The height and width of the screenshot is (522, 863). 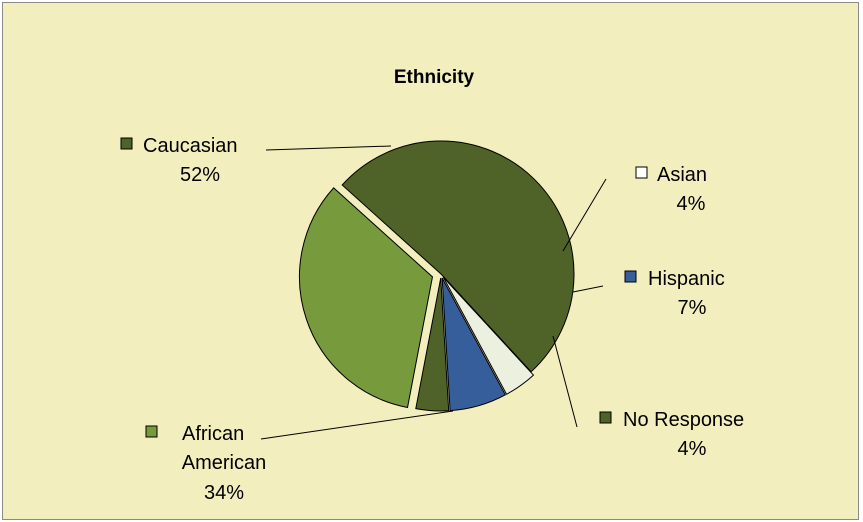 I want to click on slice-percent-african-american: 34%, so click(x=224, y=493).